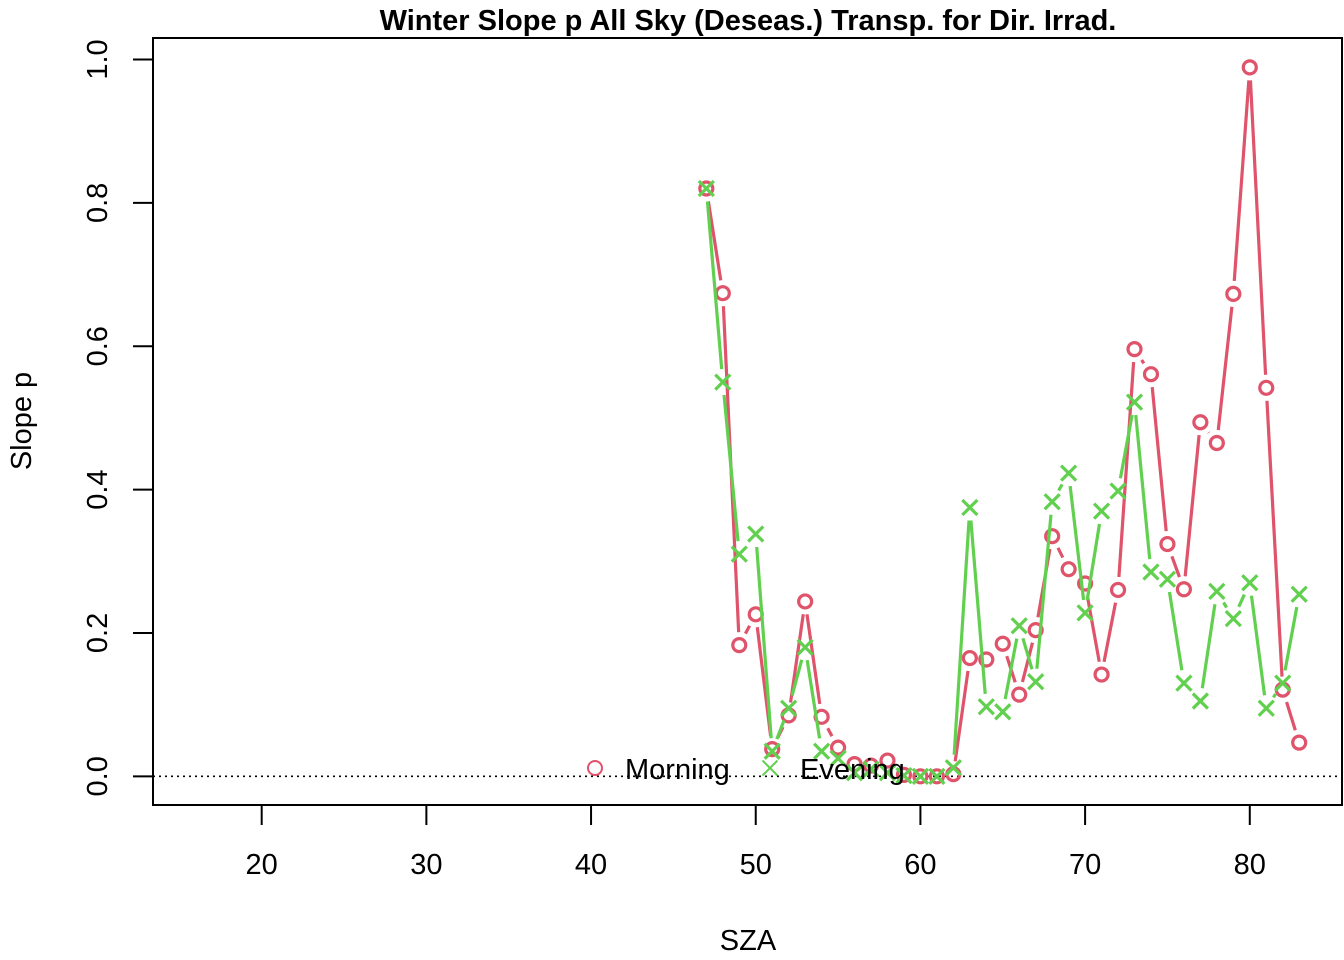 The image size is (1344, 960). What do you see at coordinates (756, 842) in the screenshot?
I see `x-axis: 20 30 40 50 60 70 80` at bounding box center [756, 842].